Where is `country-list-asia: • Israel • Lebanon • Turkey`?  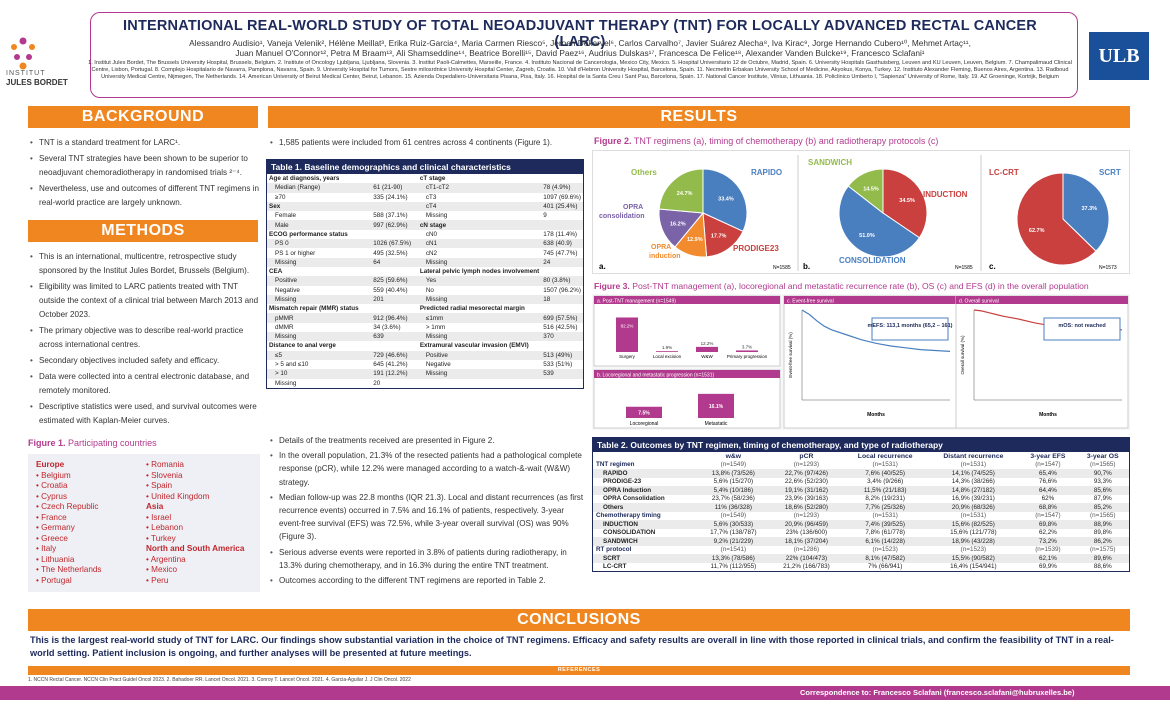 country-list-asia: • Israel • Lebanon • Turkey is located at coordinates (195, 529).